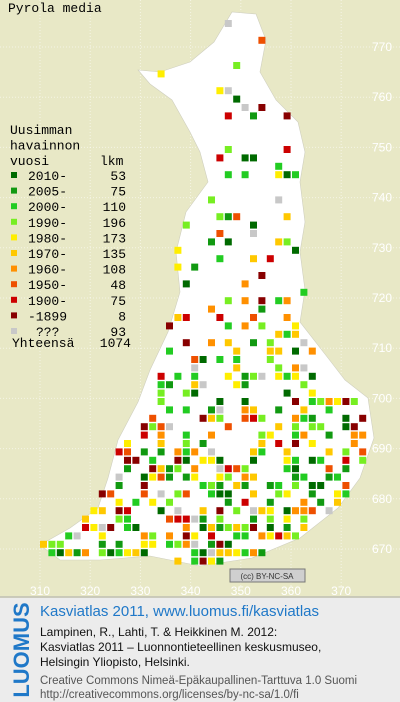  What do you see at coordinates (118, 332) in the screenshot?
I see `legend-count: 93` at bounding box center [118, 332].